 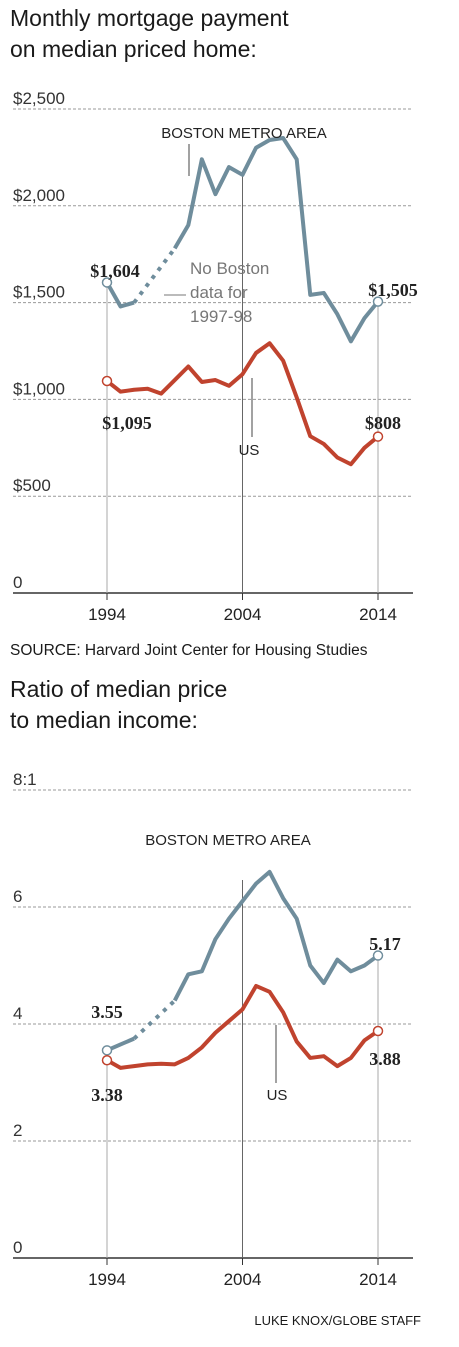 I want to click on chart2-title: Ratio of median price to median income:, so click(x=118, y=705).